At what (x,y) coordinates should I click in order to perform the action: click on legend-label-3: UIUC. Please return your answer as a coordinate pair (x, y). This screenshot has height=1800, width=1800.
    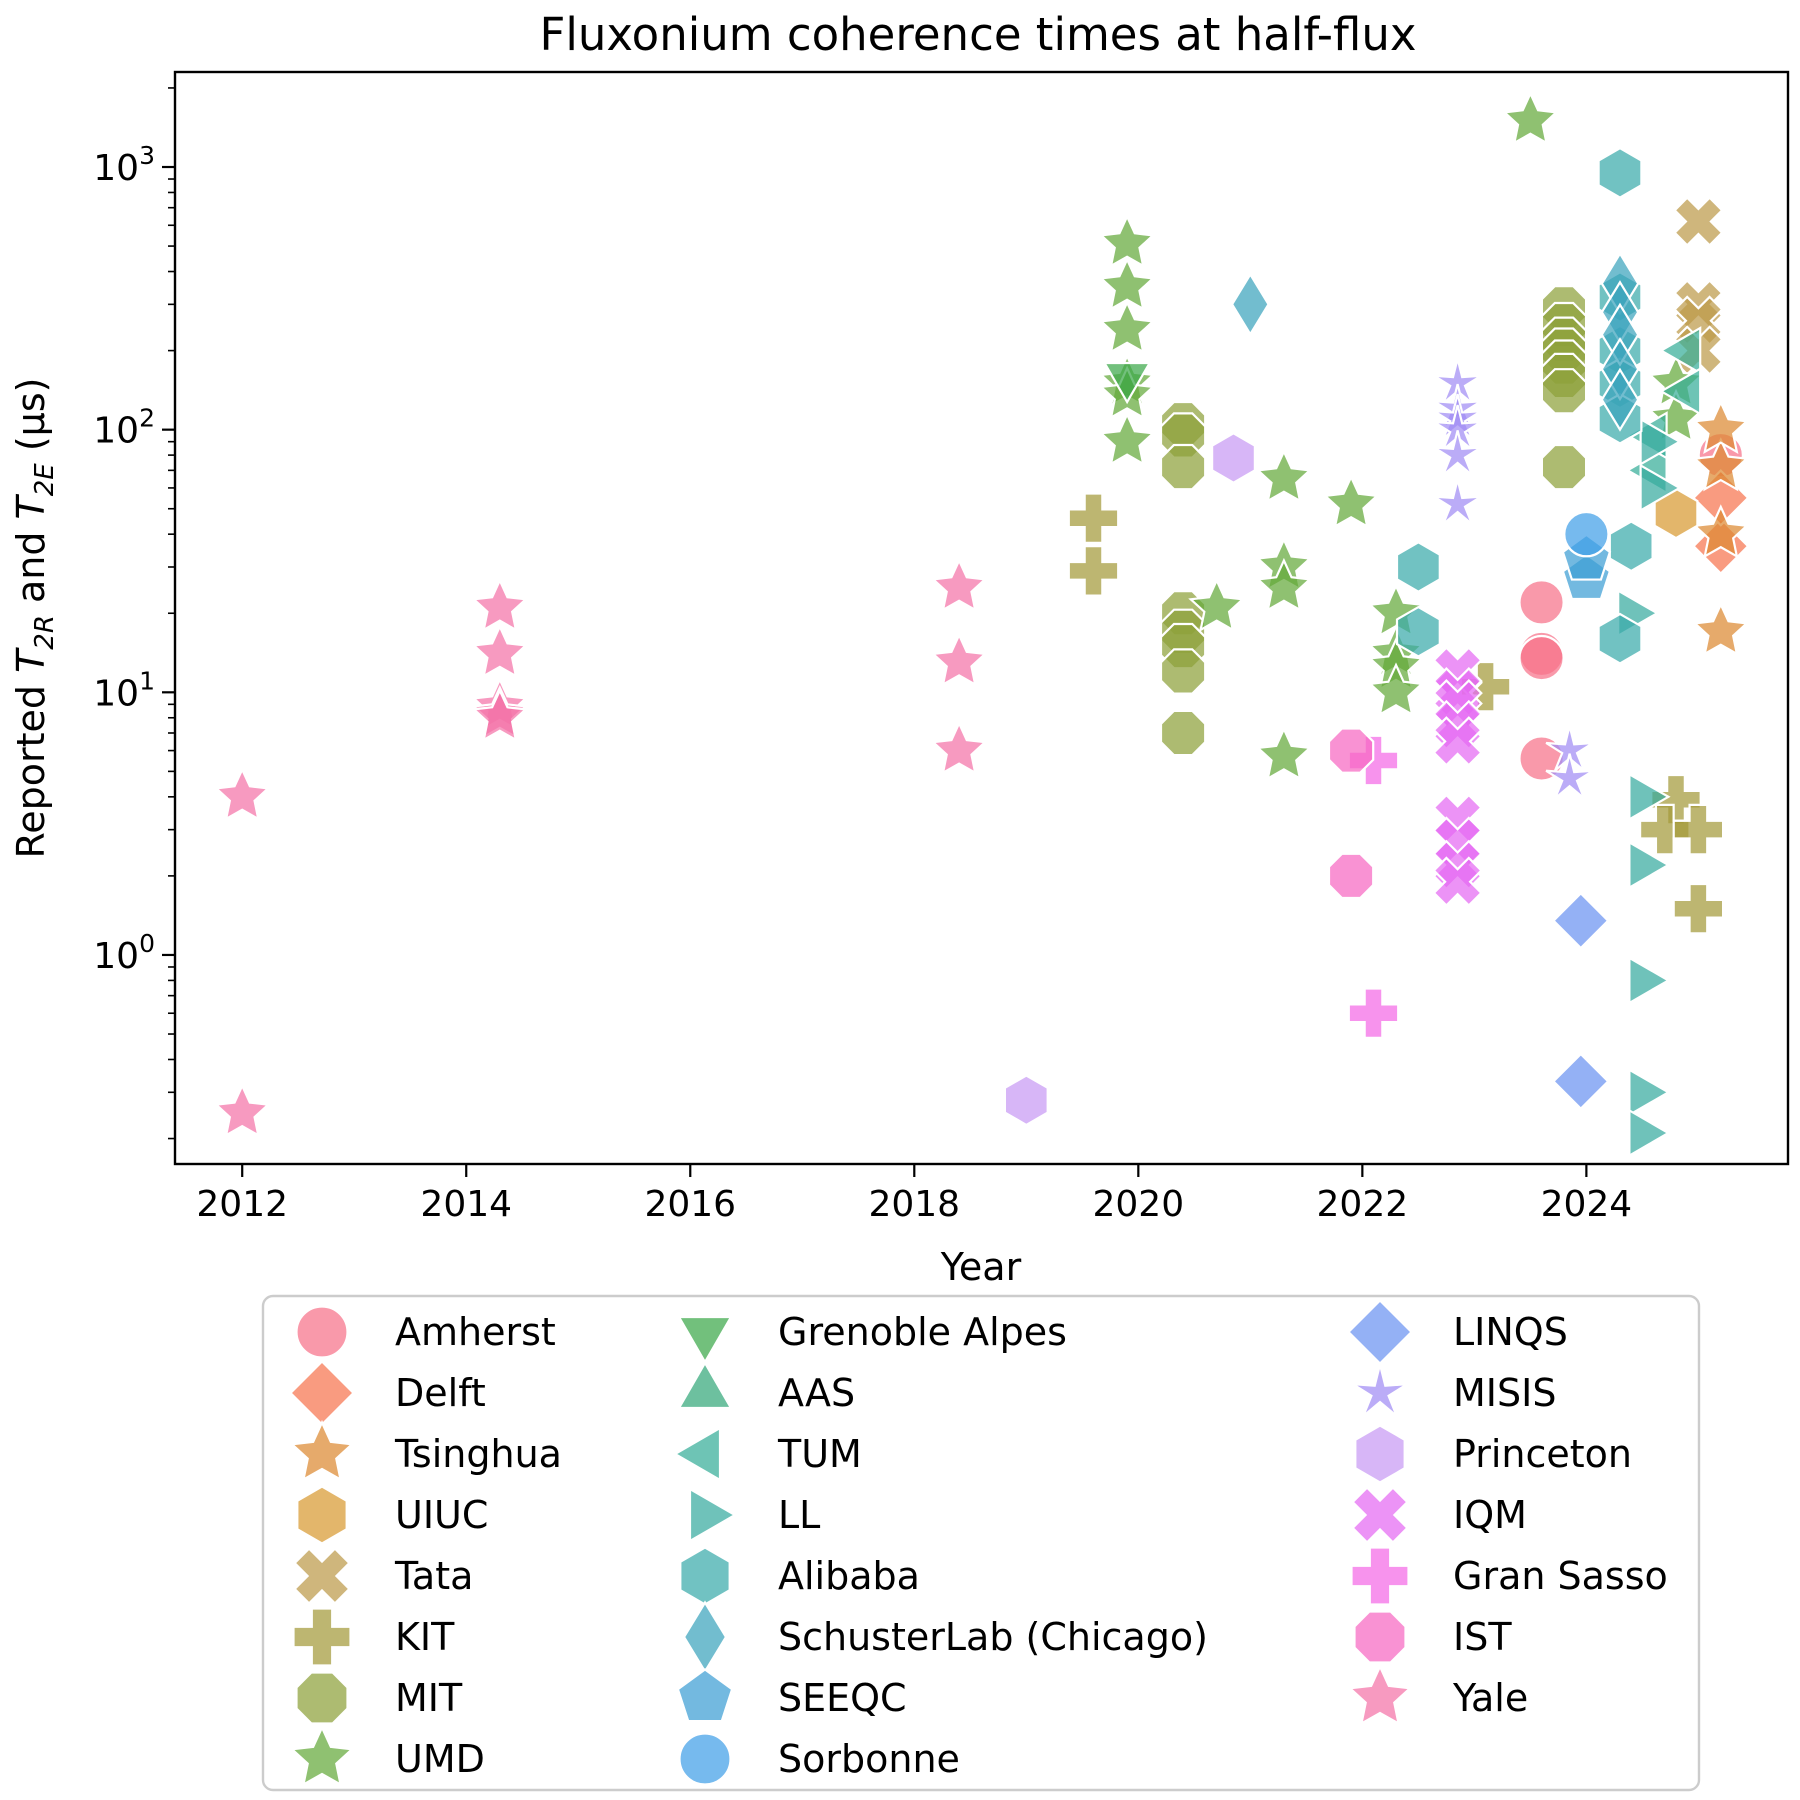
    Looking at the image, I should click on (441, 1515).